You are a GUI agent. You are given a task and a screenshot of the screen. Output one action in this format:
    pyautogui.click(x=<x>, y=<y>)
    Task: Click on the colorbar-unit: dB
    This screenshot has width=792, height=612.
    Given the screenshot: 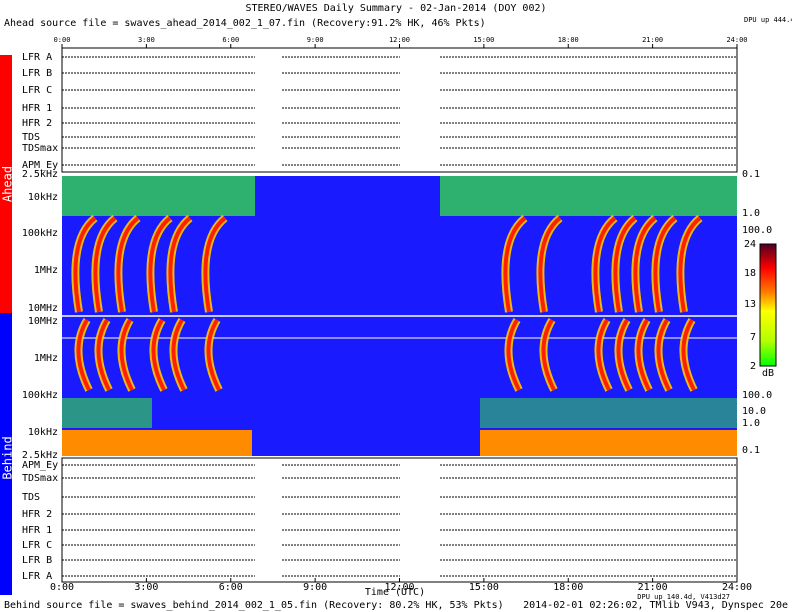 What is the action you would take?
    pyautogui.click(x=768, y=373)
    